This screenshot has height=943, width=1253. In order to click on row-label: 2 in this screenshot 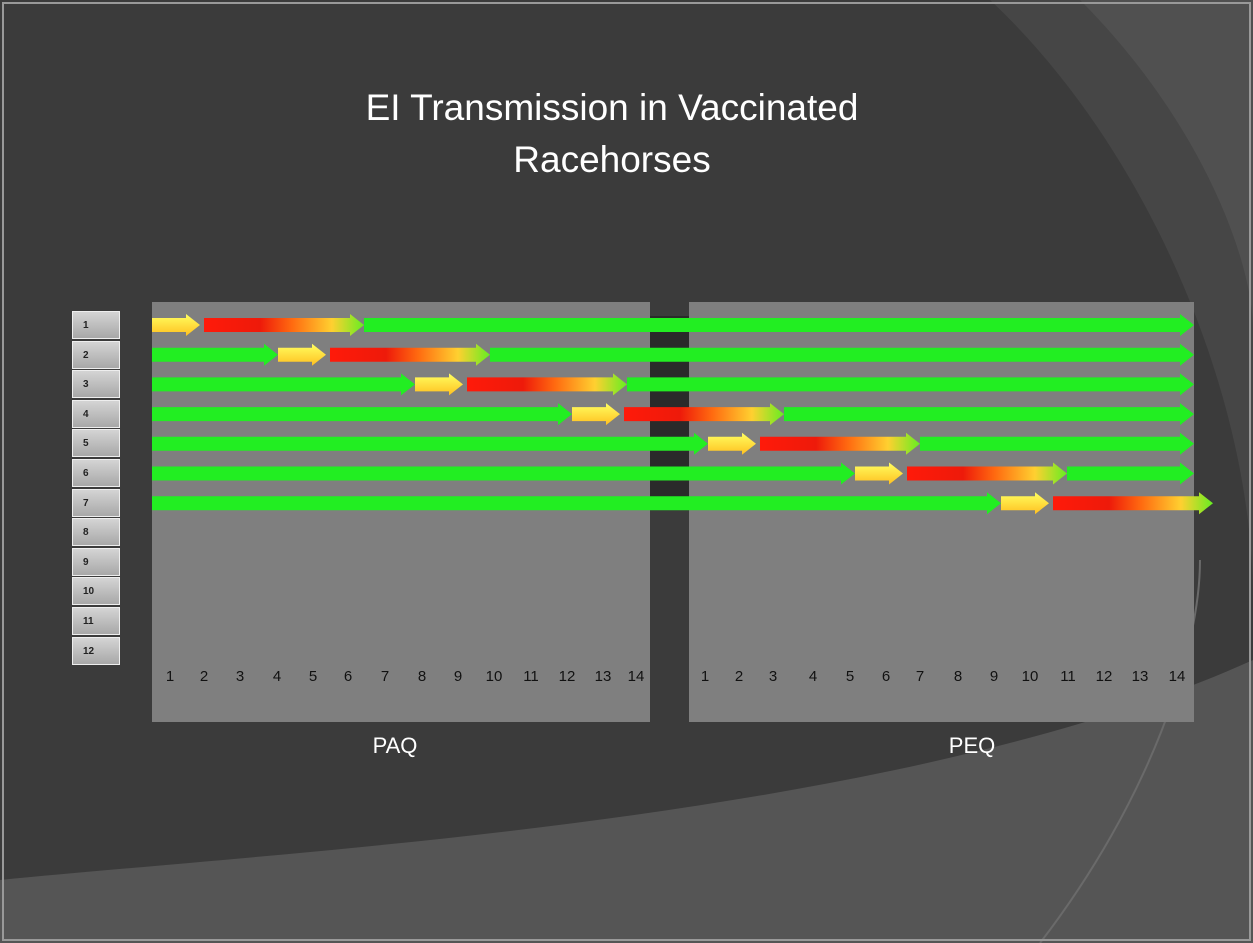, I will do `click(96, 354)`.